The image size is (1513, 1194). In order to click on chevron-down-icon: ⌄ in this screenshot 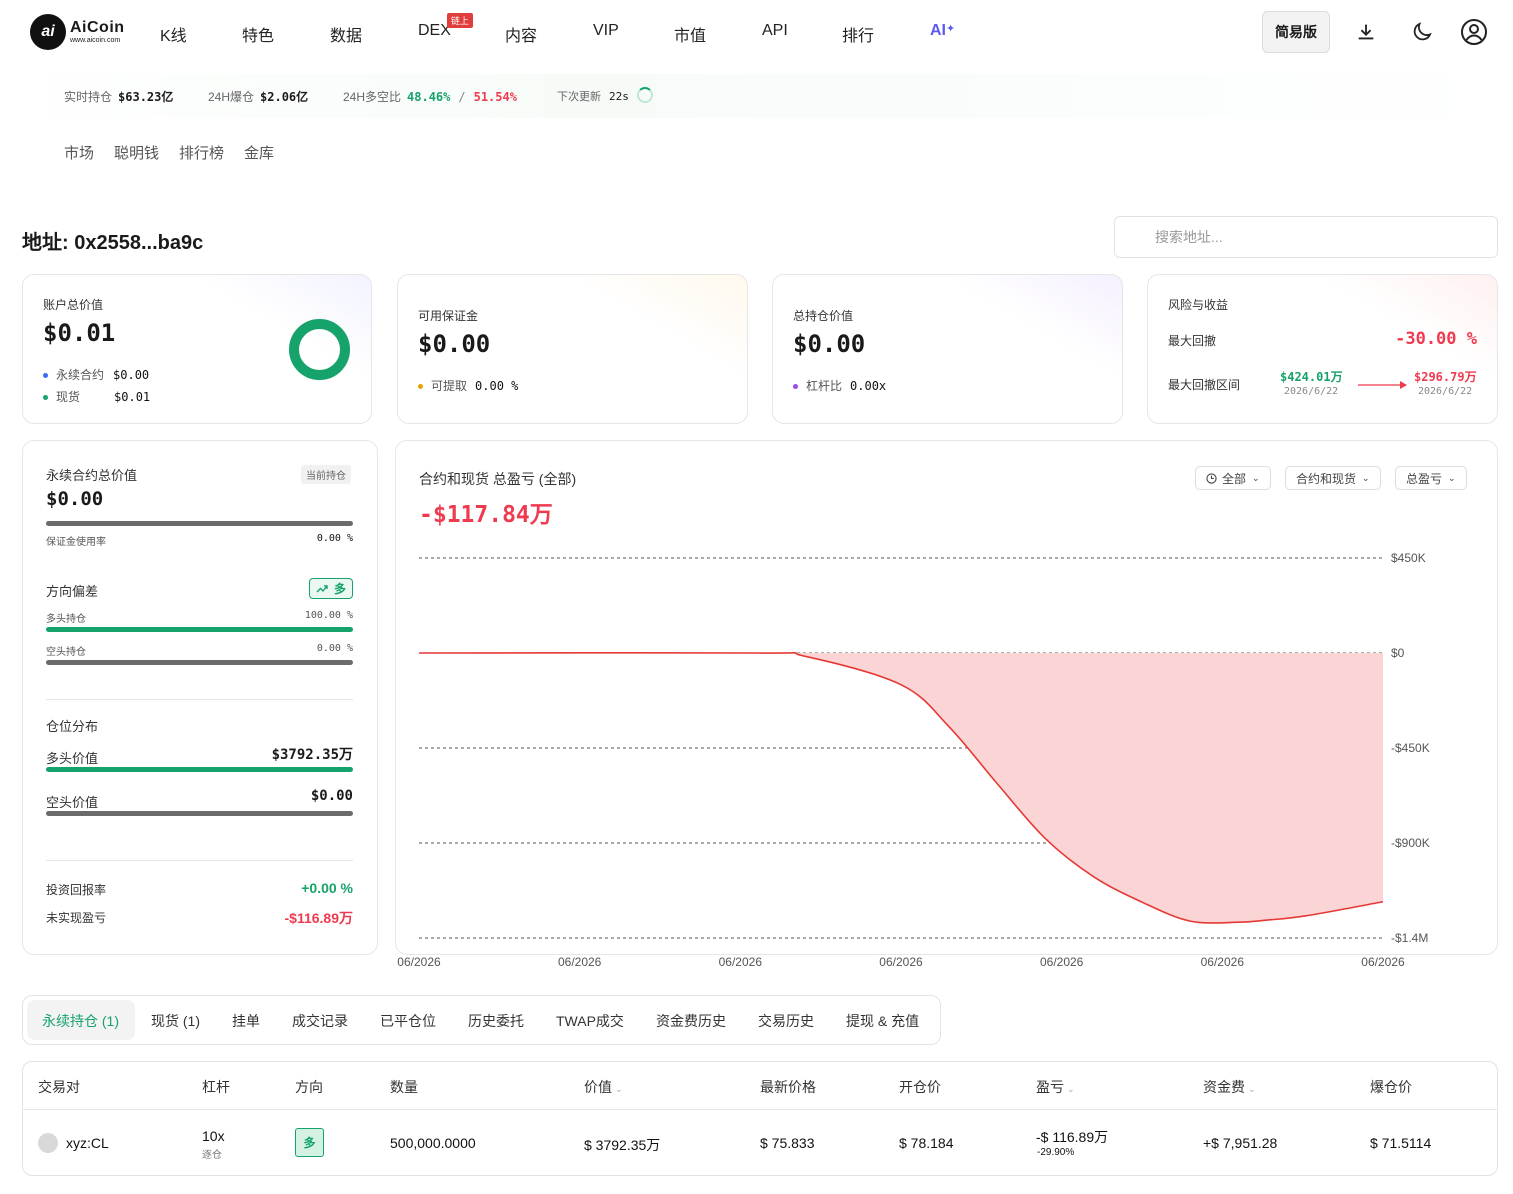, I will do `click(1452, 477)`.